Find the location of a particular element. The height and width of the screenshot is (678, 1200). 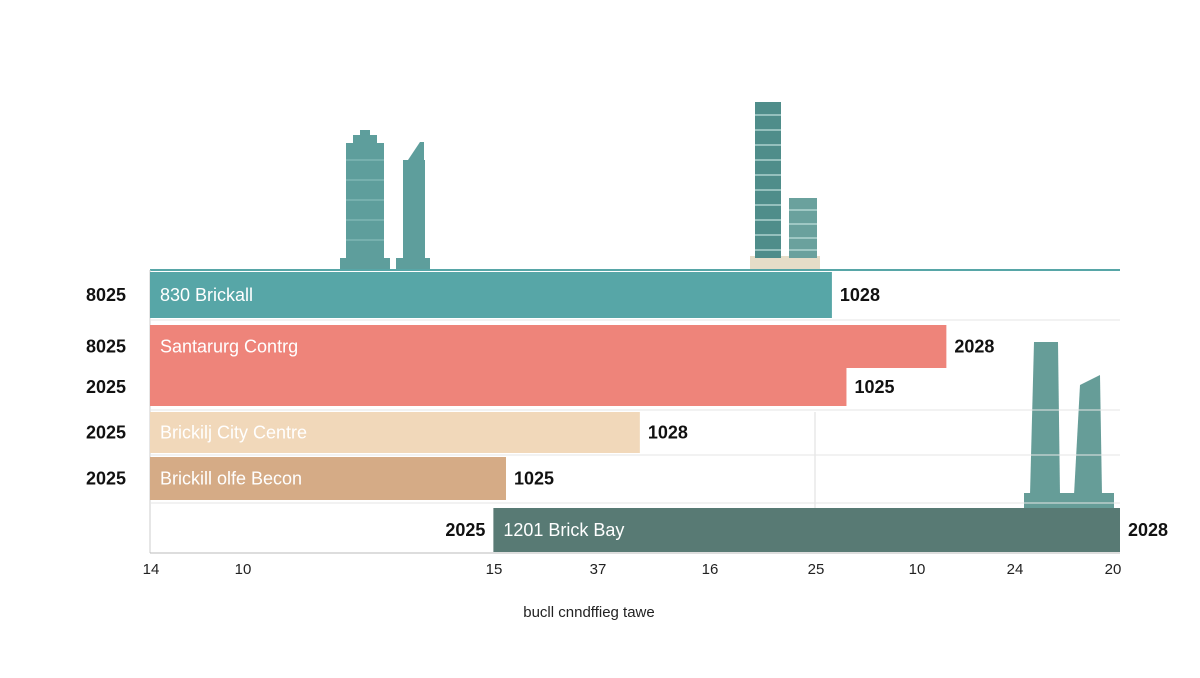

x-tick-label-0: 14 is located at coordinates (151, 569).